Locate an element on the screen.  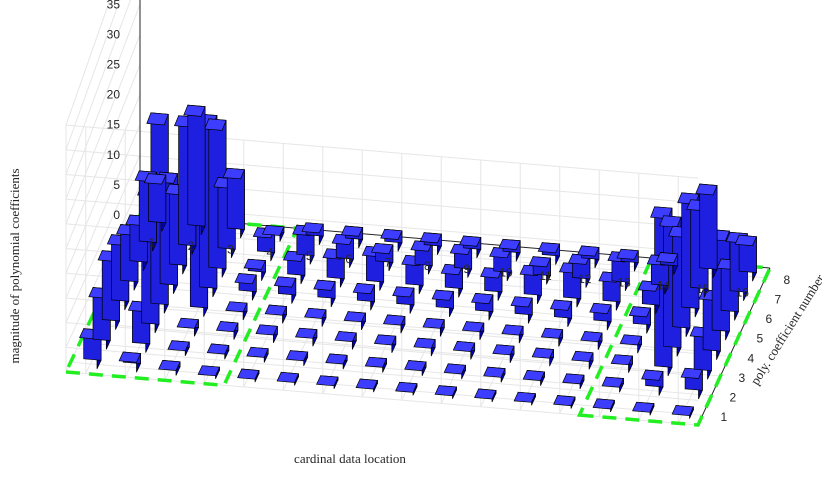
x-axis-label: cardinal data location is located at coordinates (350, 458).